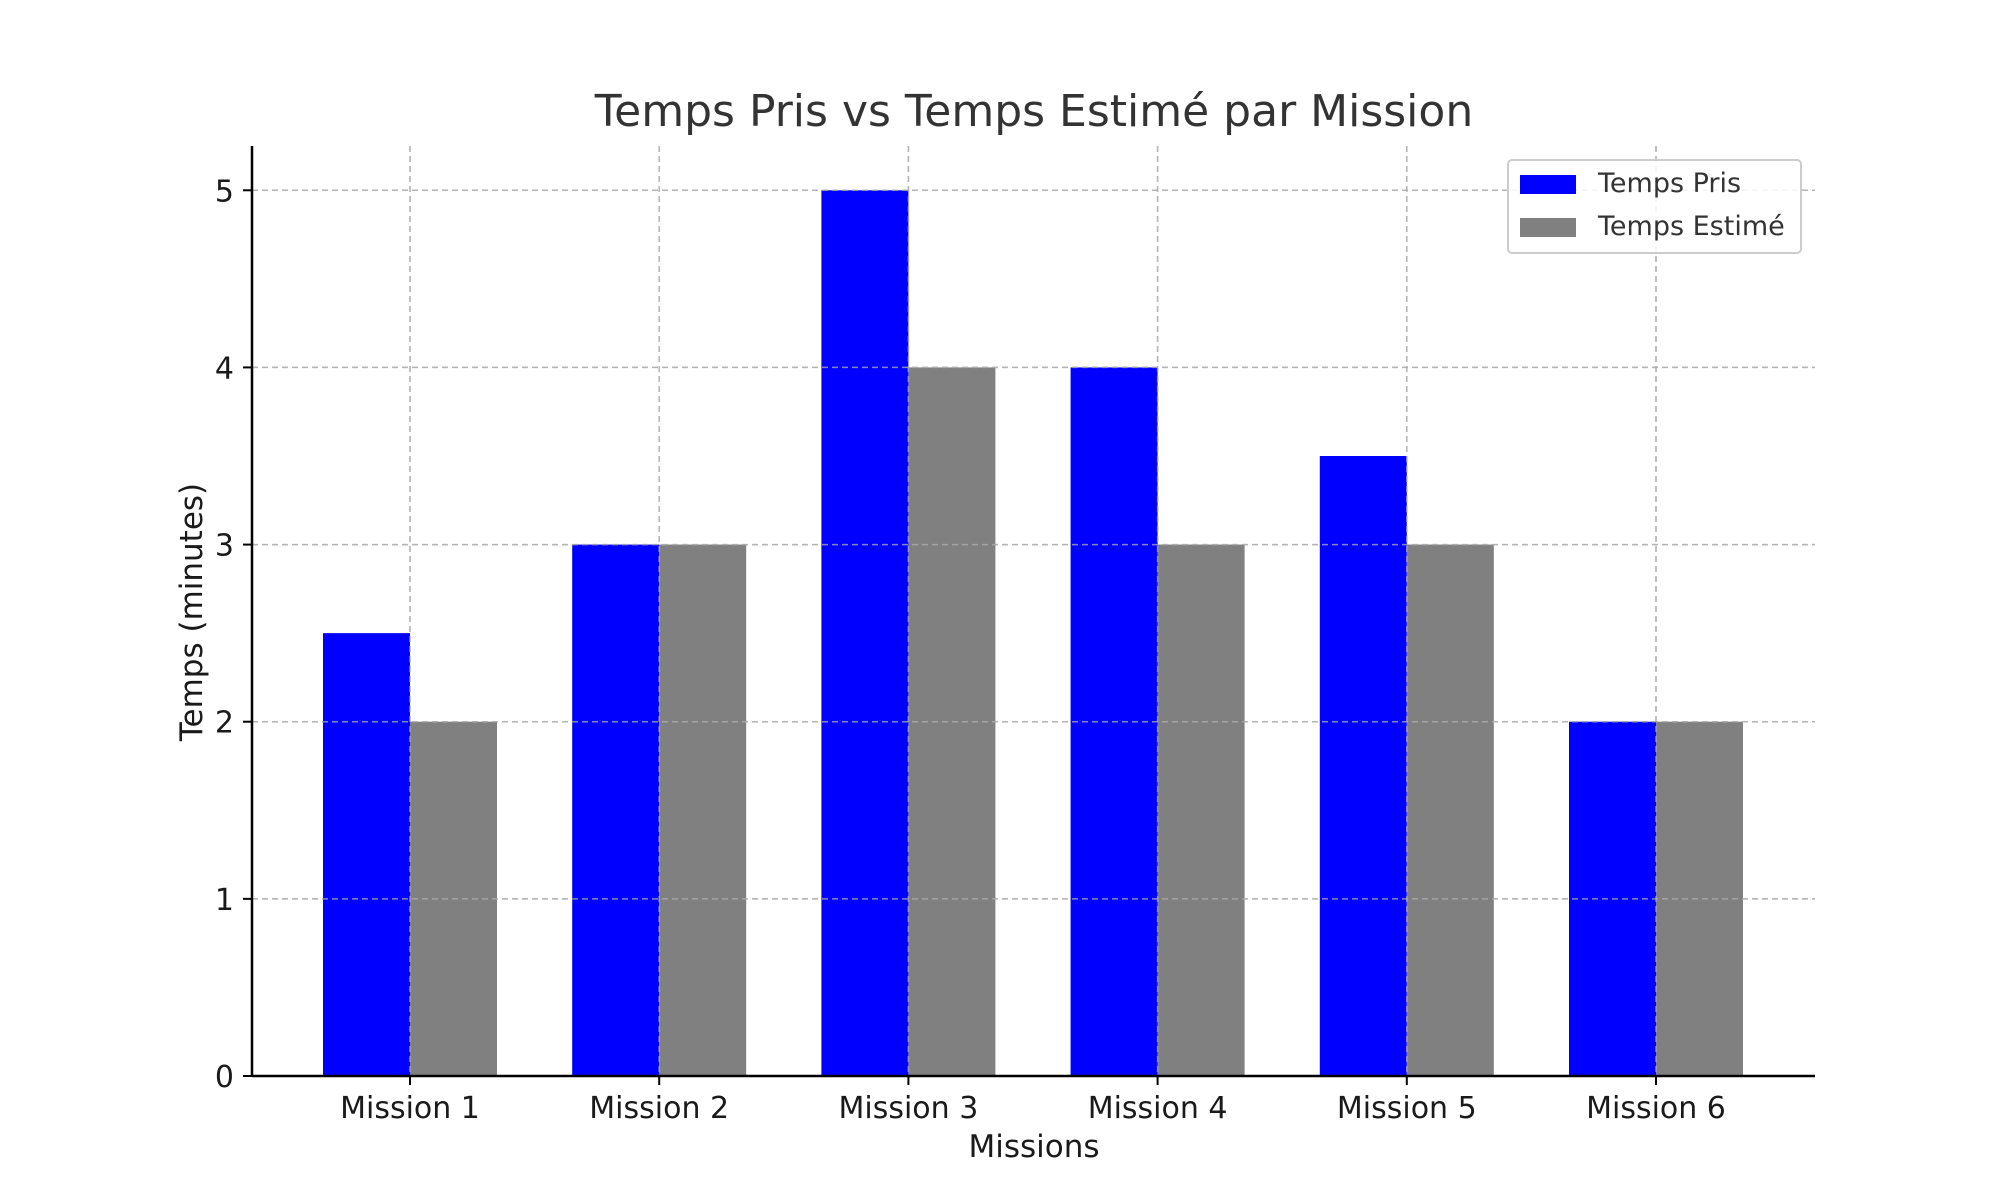  I want to click on legend-label: Temps Estimé, so click(1691, 226).